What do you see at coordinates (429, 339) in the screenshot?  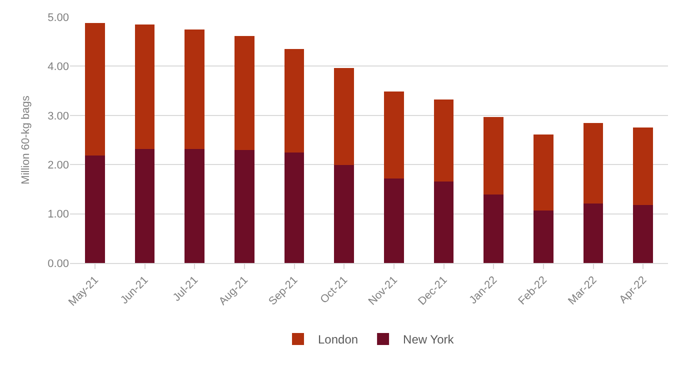 I see `legend-label: New York` at bounding box center [429, 339].